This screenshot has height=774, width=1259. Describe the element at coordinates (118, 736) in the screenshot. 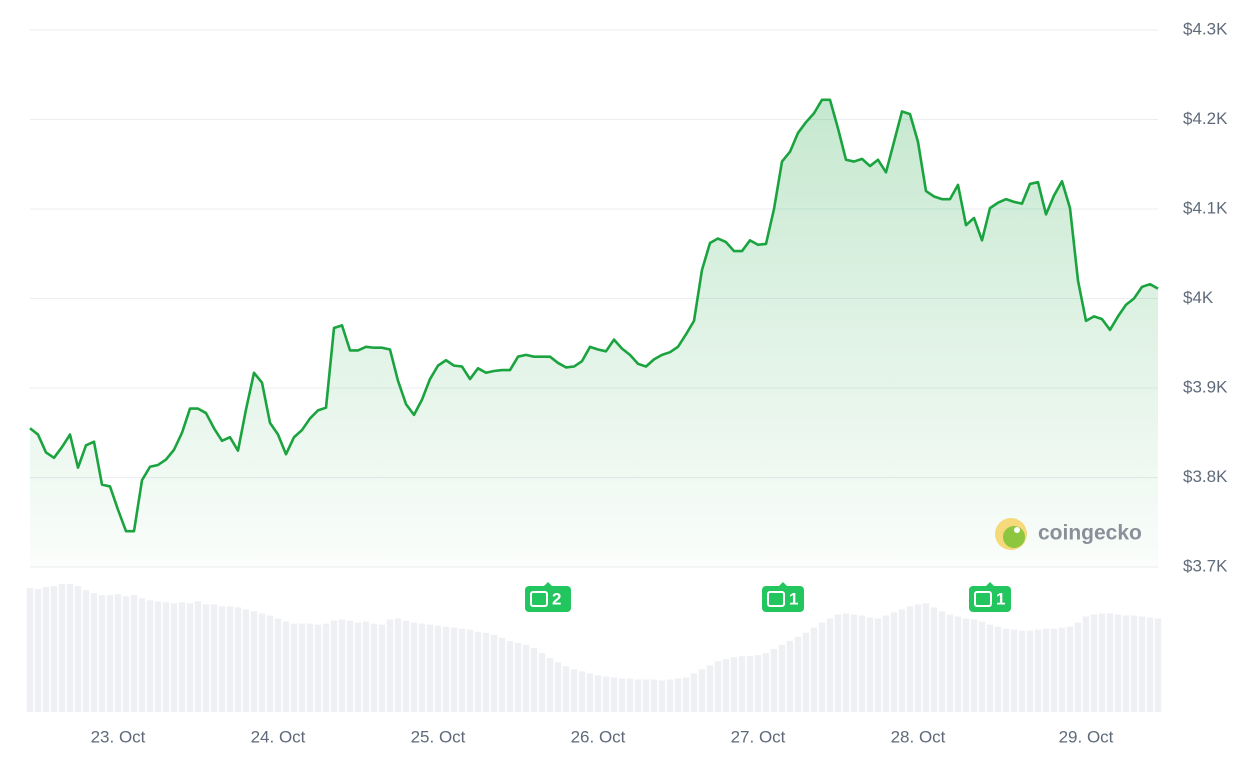

I see `x-tick-label: 23. Oct` at that location.